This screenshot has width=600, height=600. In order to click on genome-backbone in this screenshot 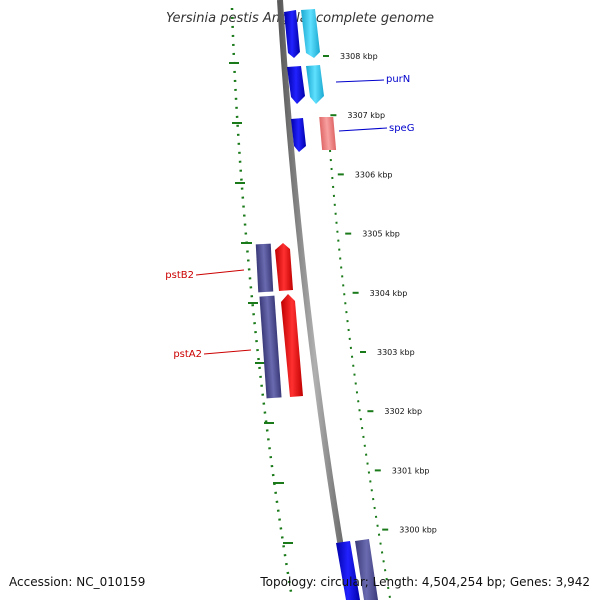, I will do `click(315, 300)`.